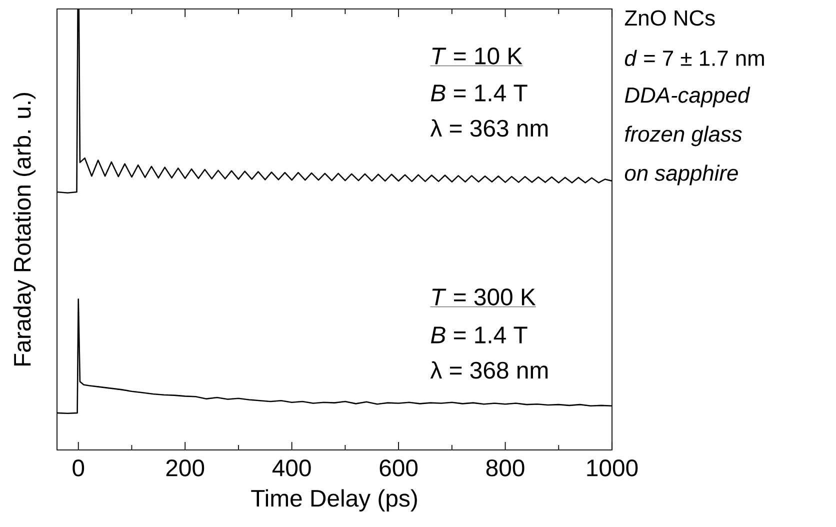  Describe the element at coordinates (477, 56) in the screenshot. I see `annotation: T = 10 K` at that location.